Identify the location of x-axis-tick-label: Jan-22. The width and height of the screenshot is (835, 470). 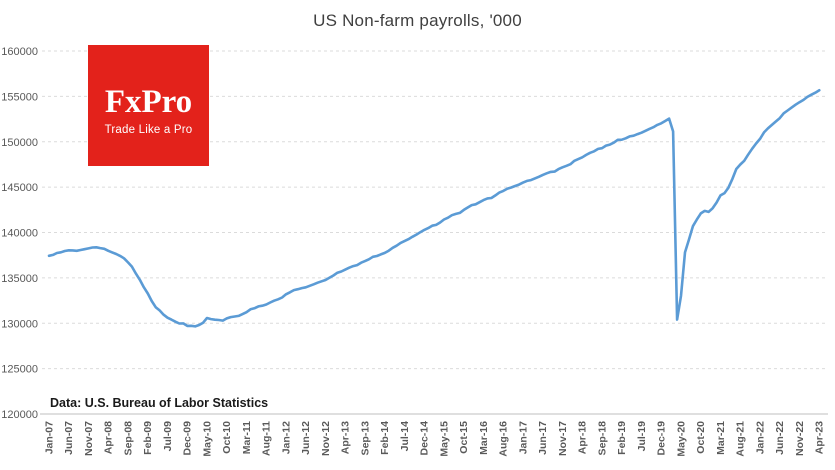
(760, 437).